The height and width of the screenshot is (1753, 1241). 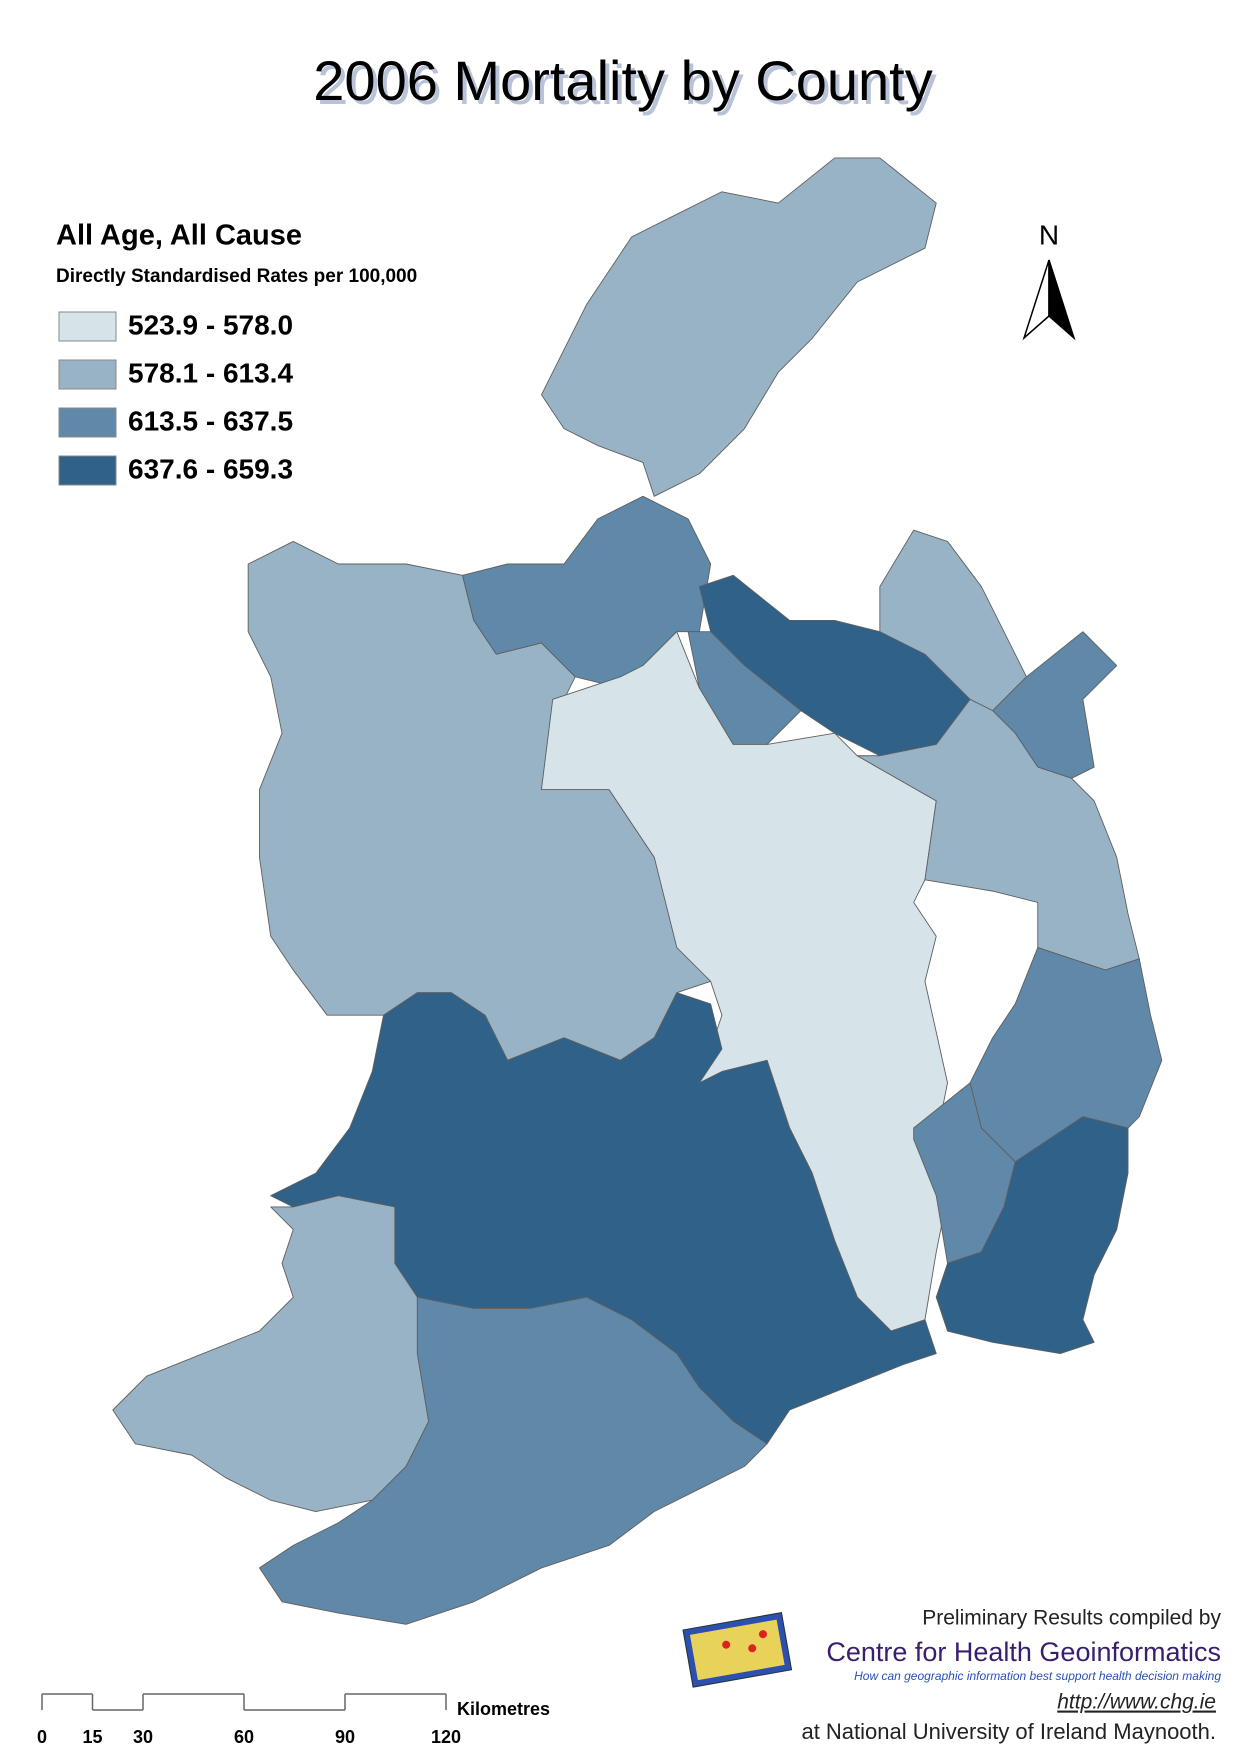 What do you see at coordinates (1062, 300) in the screenshot?
I see `arrow-right` at bounding box center [1062, 300].